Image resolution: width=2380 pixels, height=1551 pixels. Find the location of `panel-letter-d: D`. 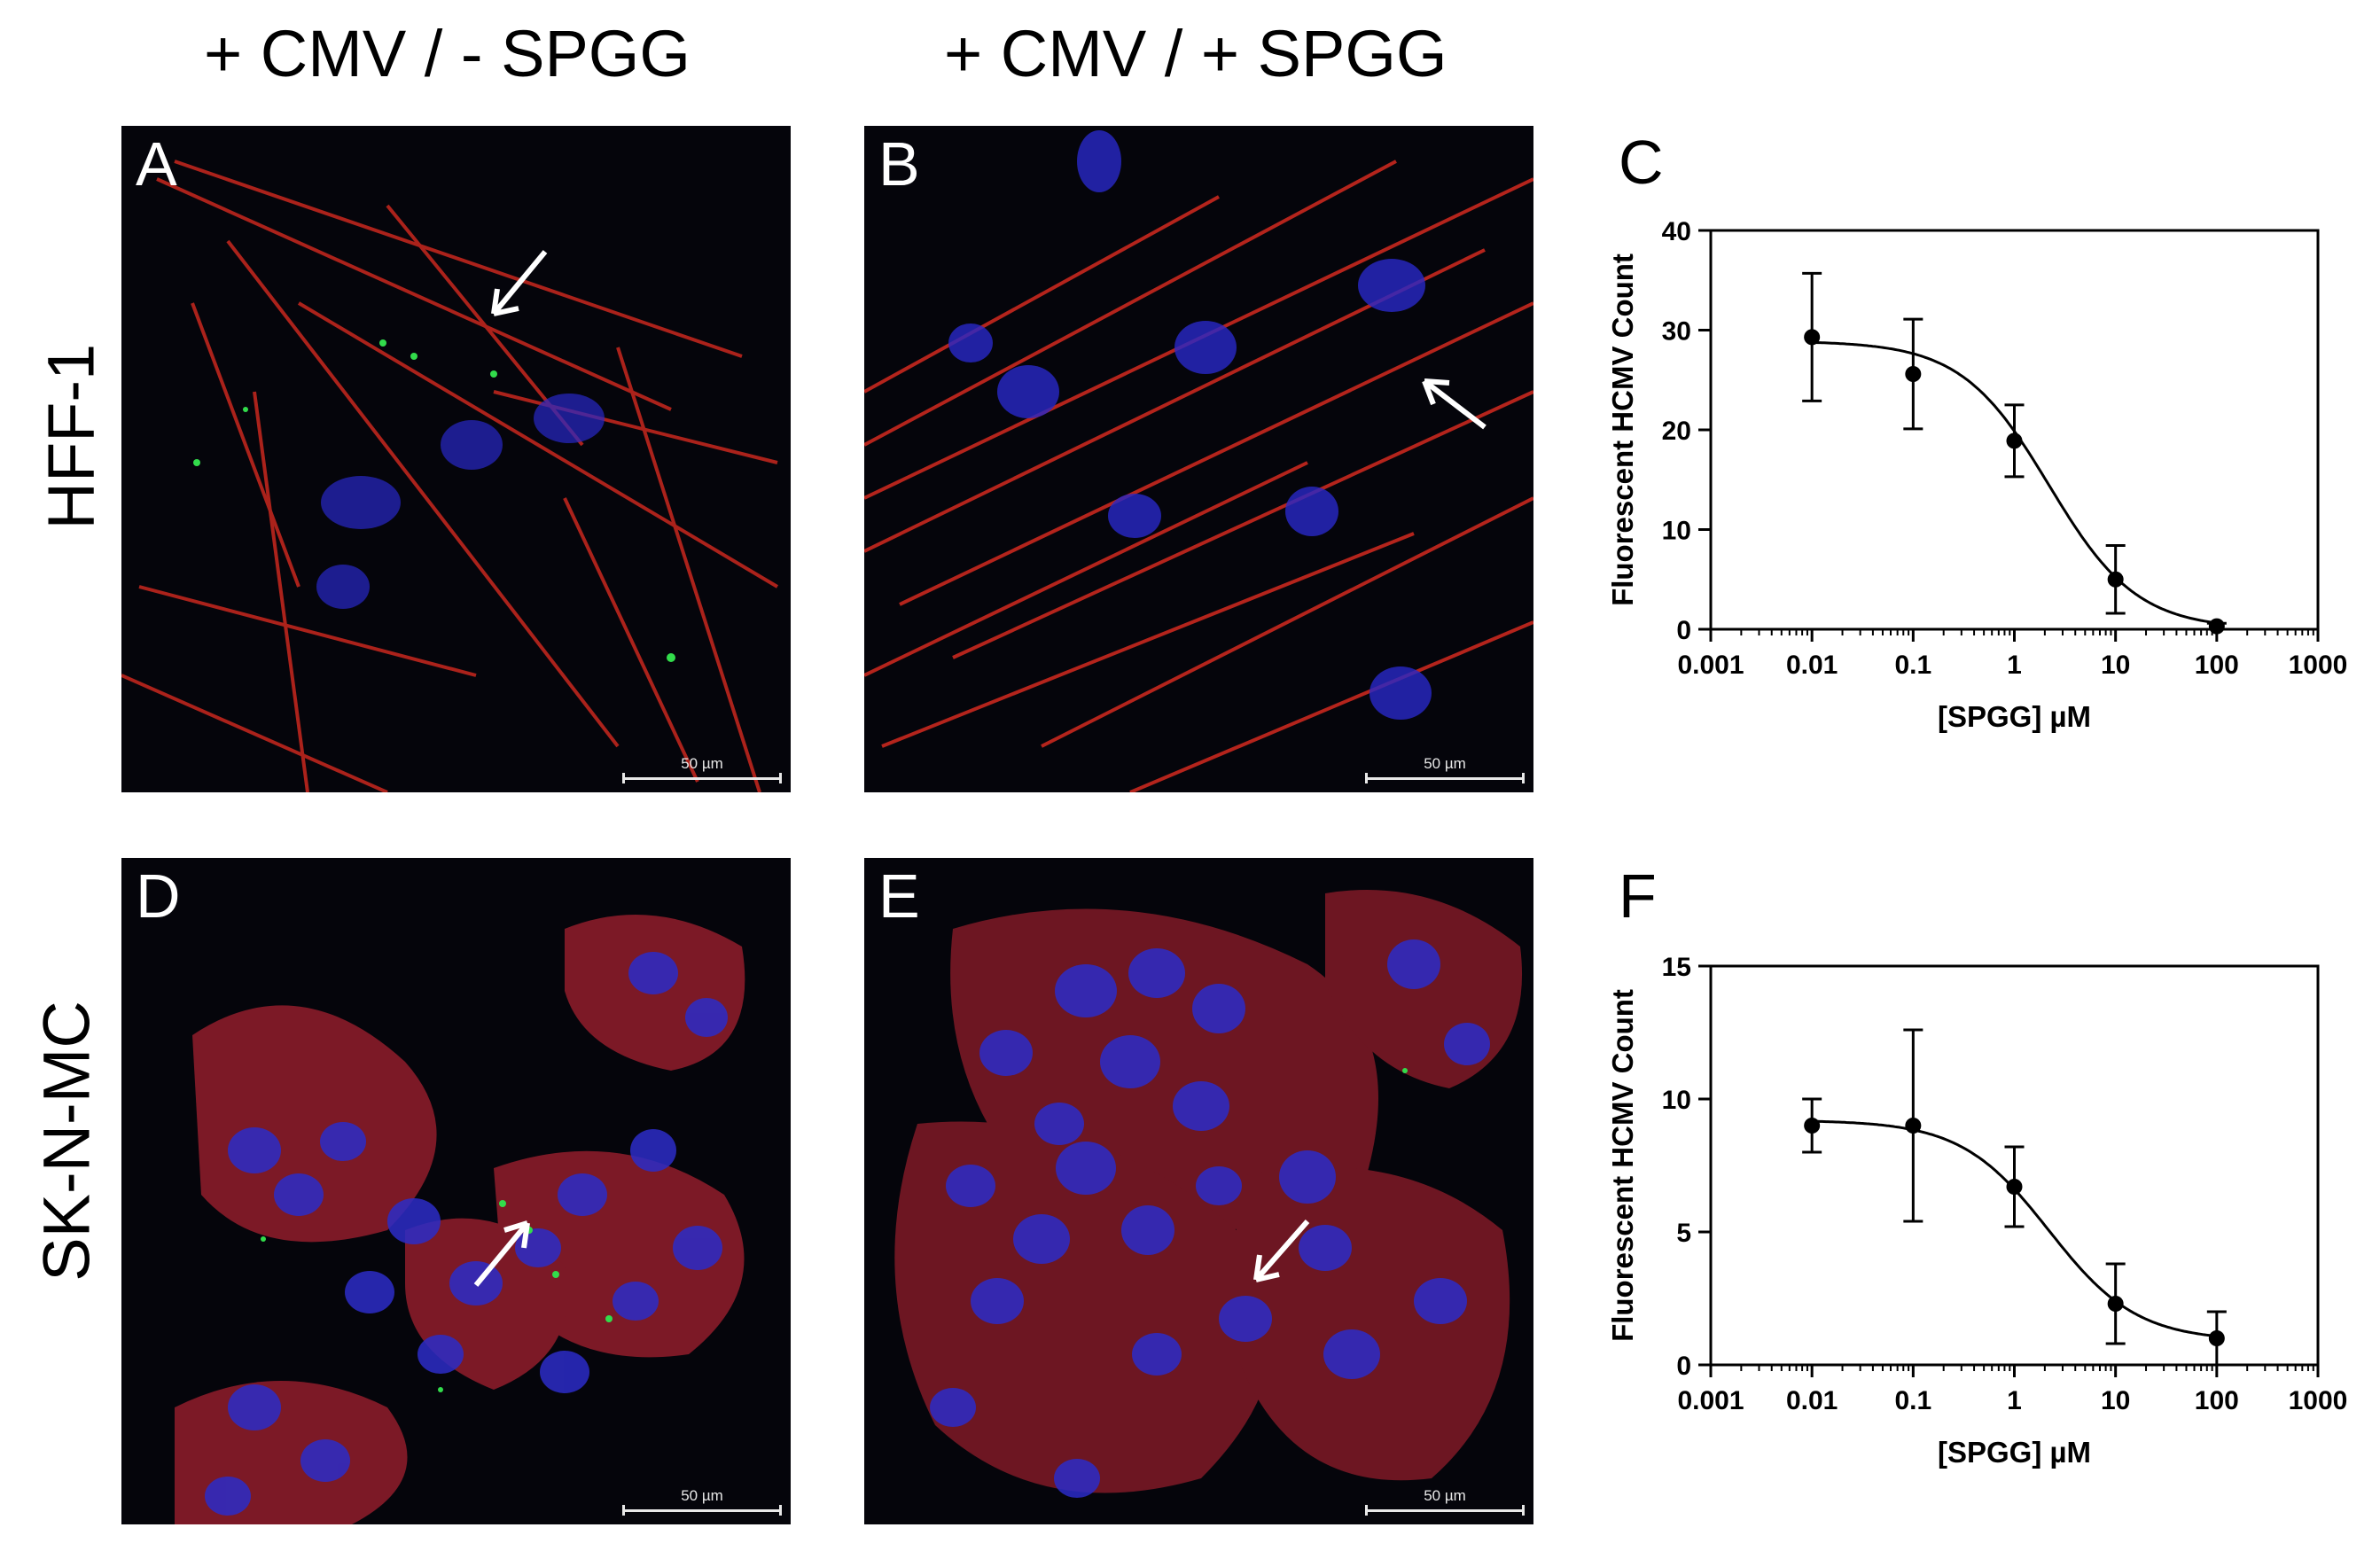

panel-letter-d: D is located at coordinates (158, 896).